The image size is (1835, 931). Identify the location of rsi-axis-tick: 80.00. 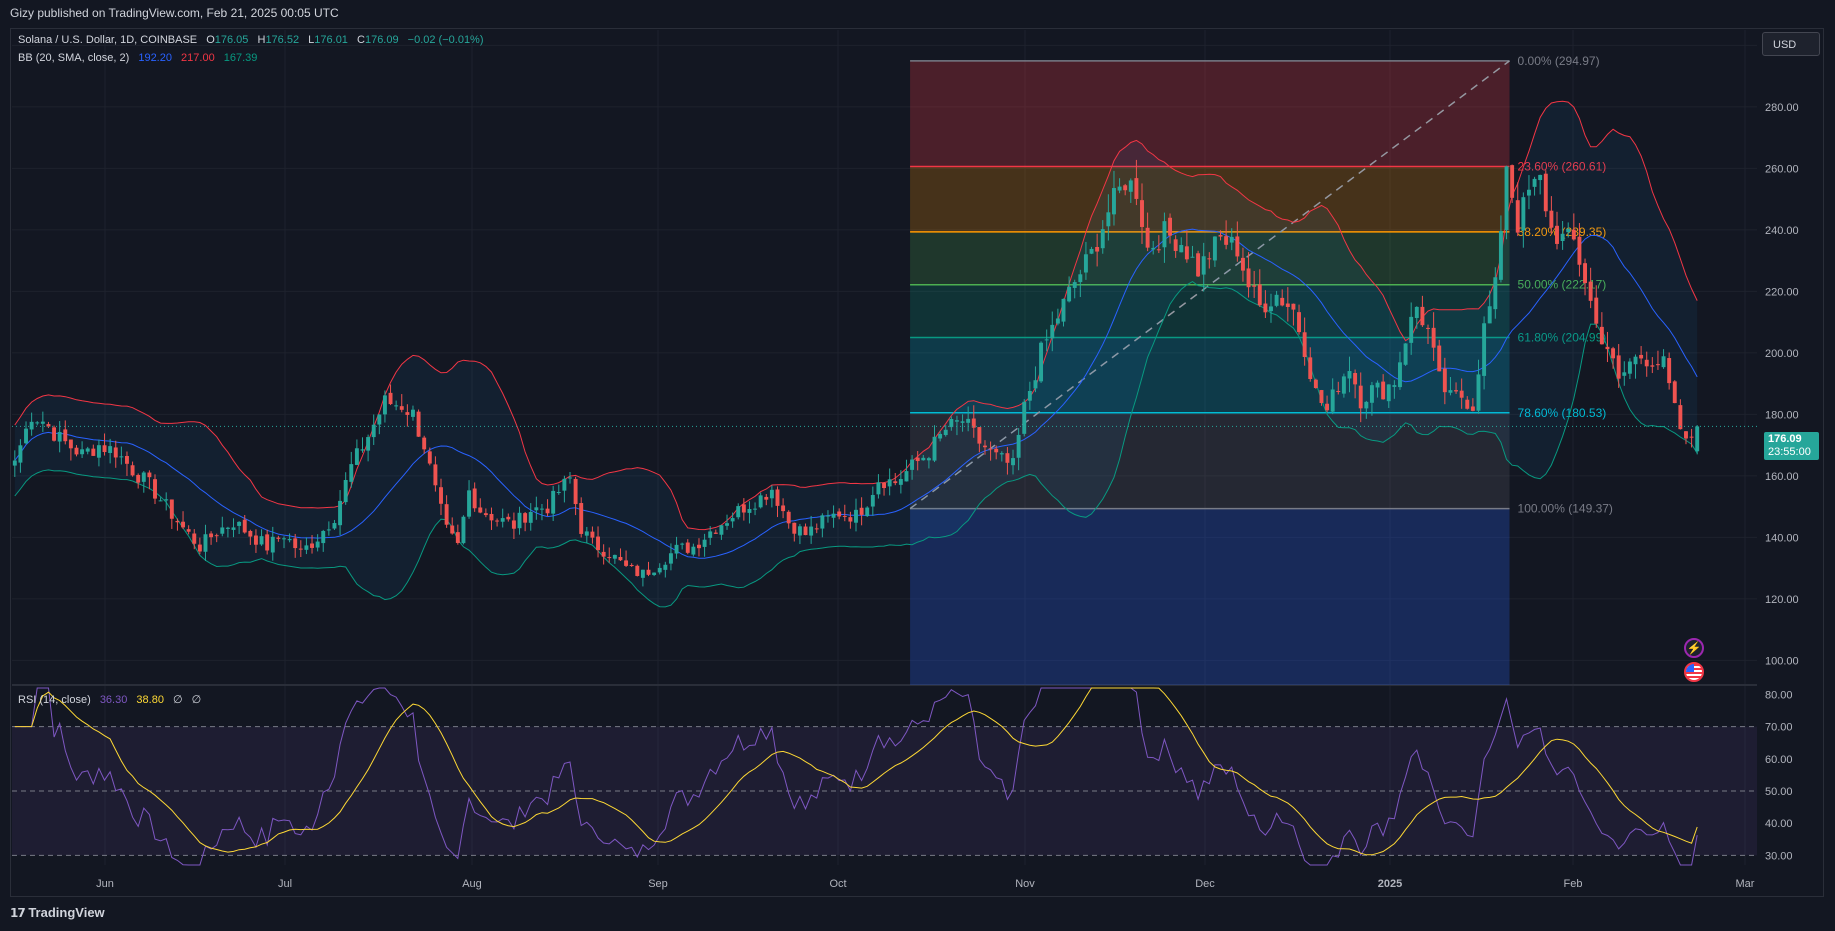
(1779, 695).